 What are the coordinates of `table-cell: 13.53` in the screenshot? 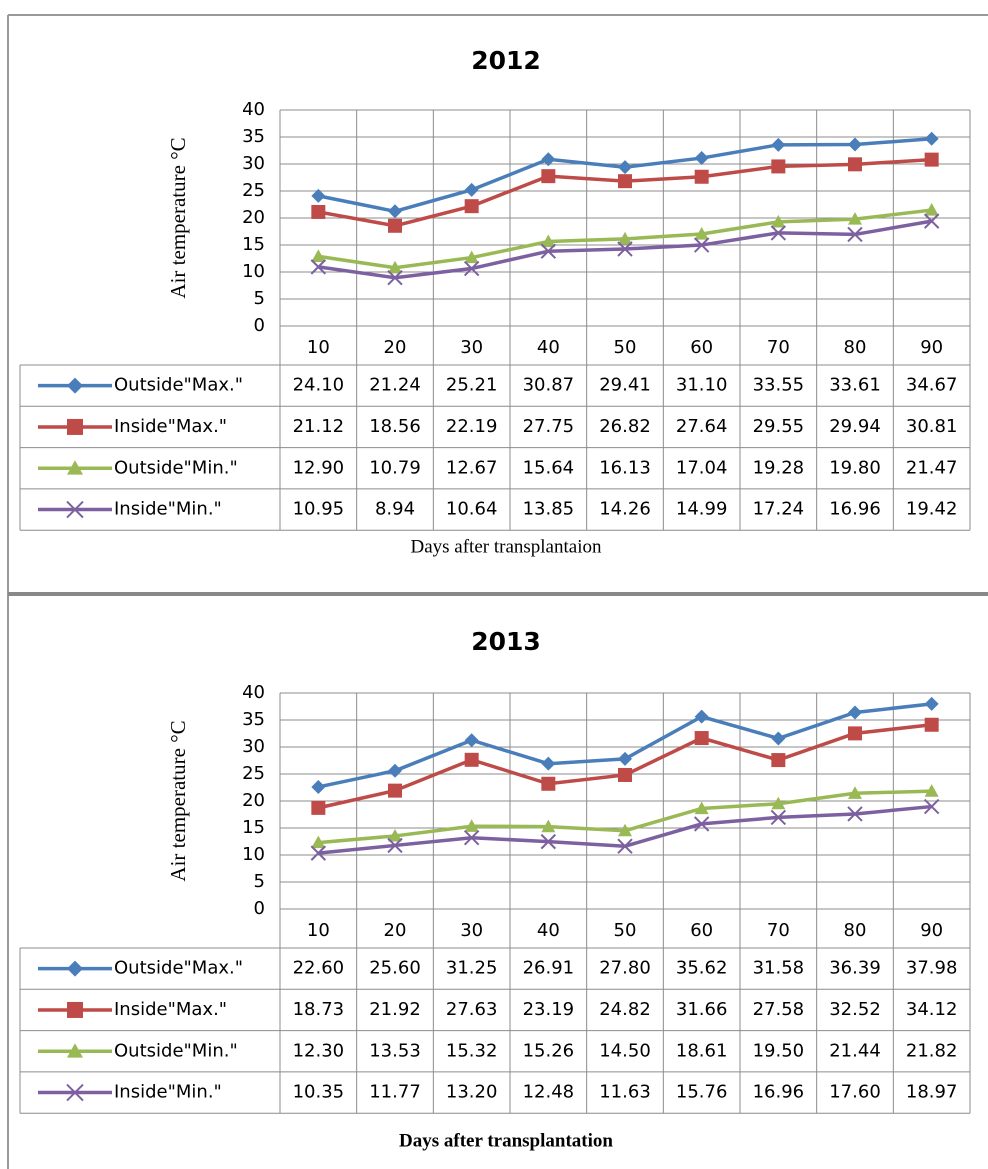 It's located at (395, 1050).